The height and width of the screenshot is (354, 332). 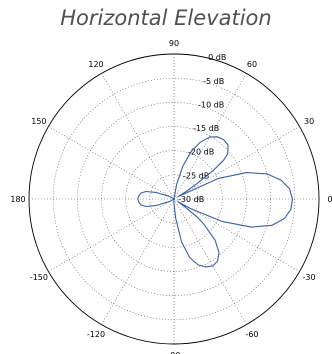 I want to click on angle-tick-label: 120, so click(x=95, y=64).